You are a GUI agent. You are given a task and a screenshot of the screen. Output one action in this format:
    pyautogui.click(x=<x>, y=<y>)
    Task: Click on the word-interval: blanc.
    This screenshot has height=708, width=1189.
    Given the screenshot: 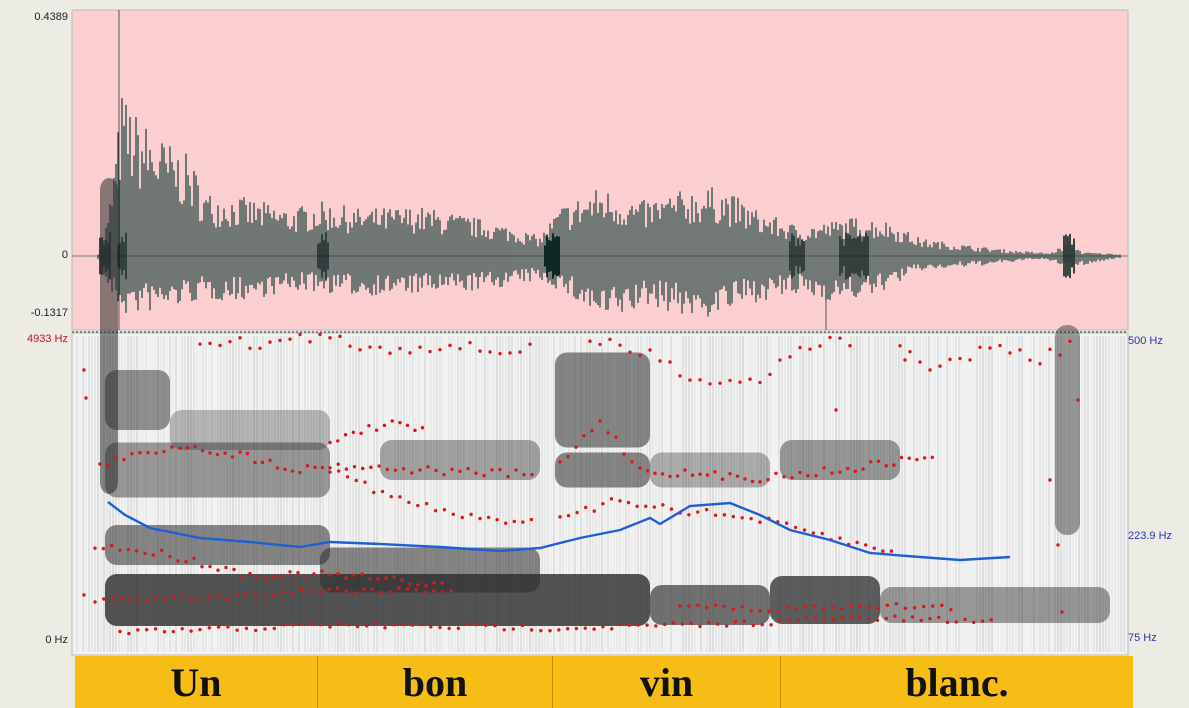 What is the action you would take?
    pyautogui.click(x=957, y=682)
    